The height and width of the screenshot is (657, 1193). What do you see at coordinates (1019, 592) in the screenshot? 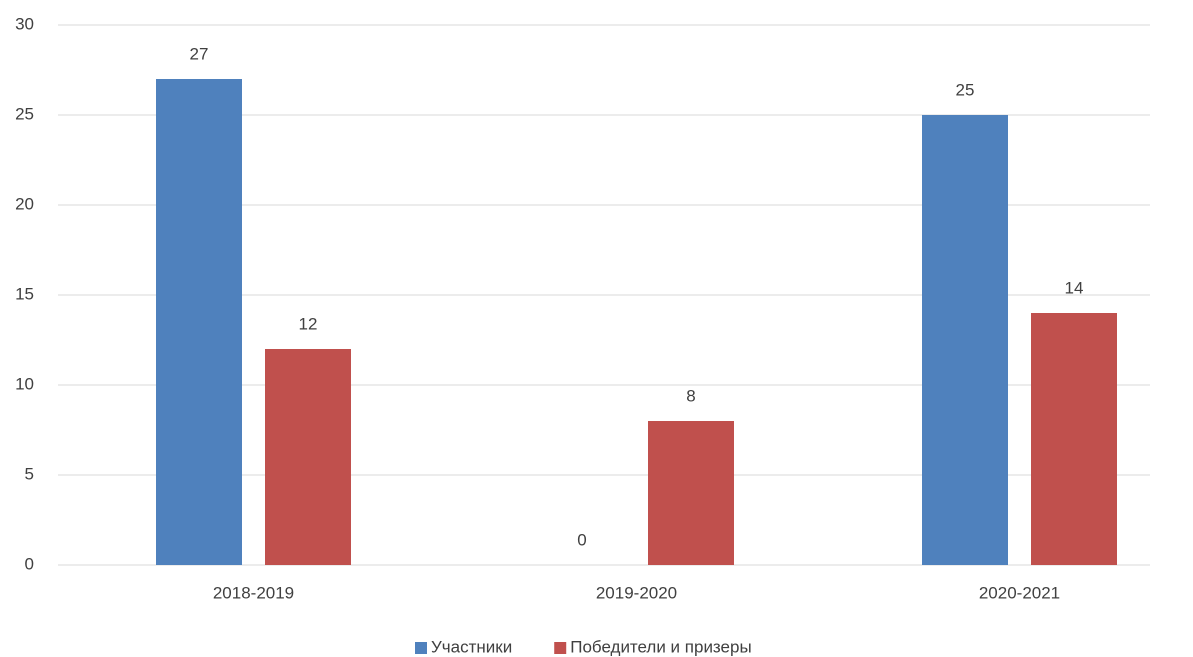
I see `x-tick-label: 2020-2021` at bounding box center [1019, 592].